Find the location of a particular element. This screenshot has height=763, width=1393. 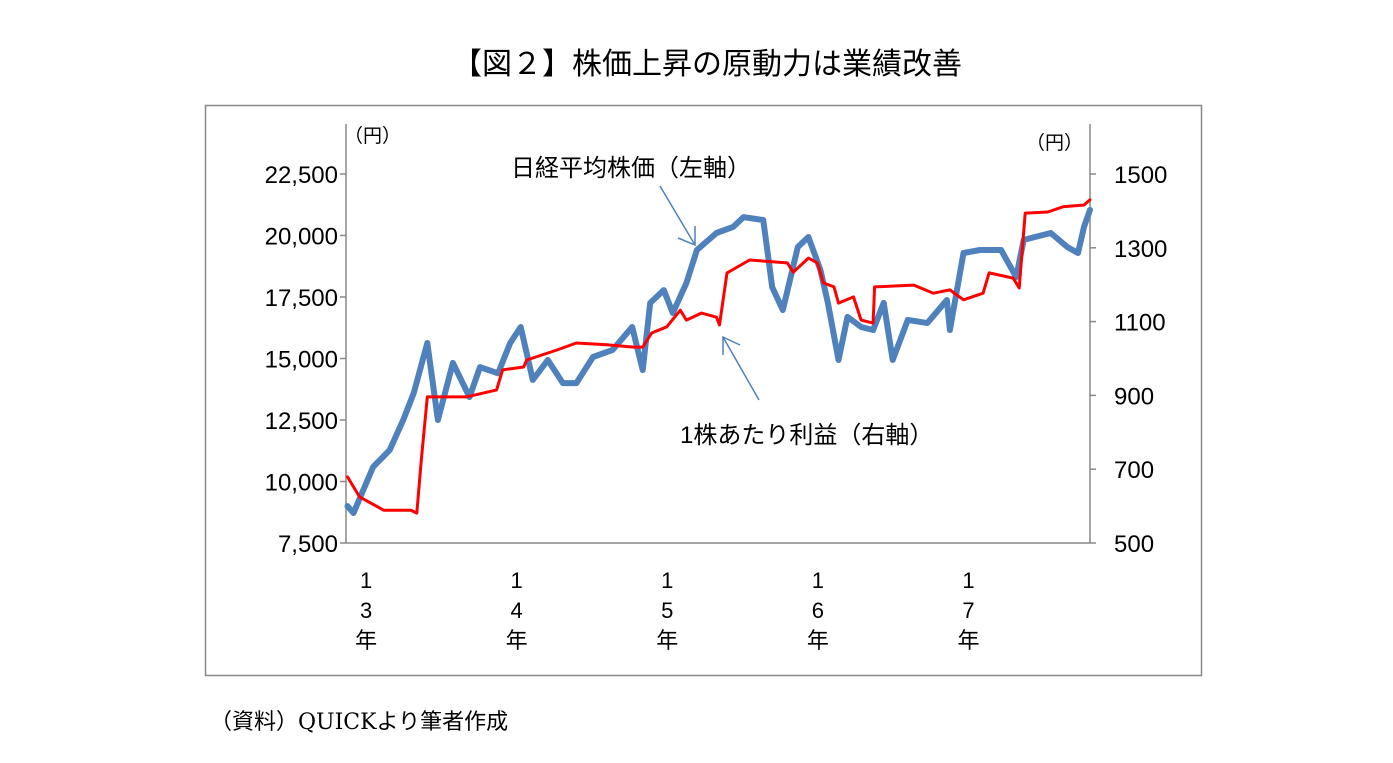

right-axis-unit: （円） is located at coordinates (1054, 143).